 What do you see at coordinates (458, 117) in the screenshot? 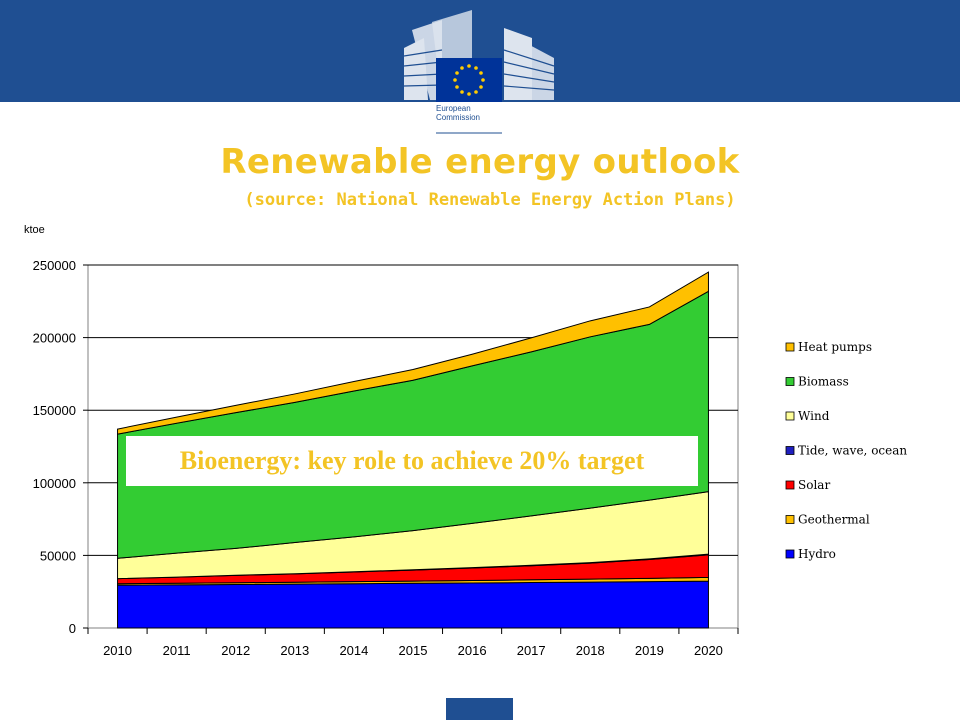
I see `logo-line-2: Commission` at bounding box center [458, 117].